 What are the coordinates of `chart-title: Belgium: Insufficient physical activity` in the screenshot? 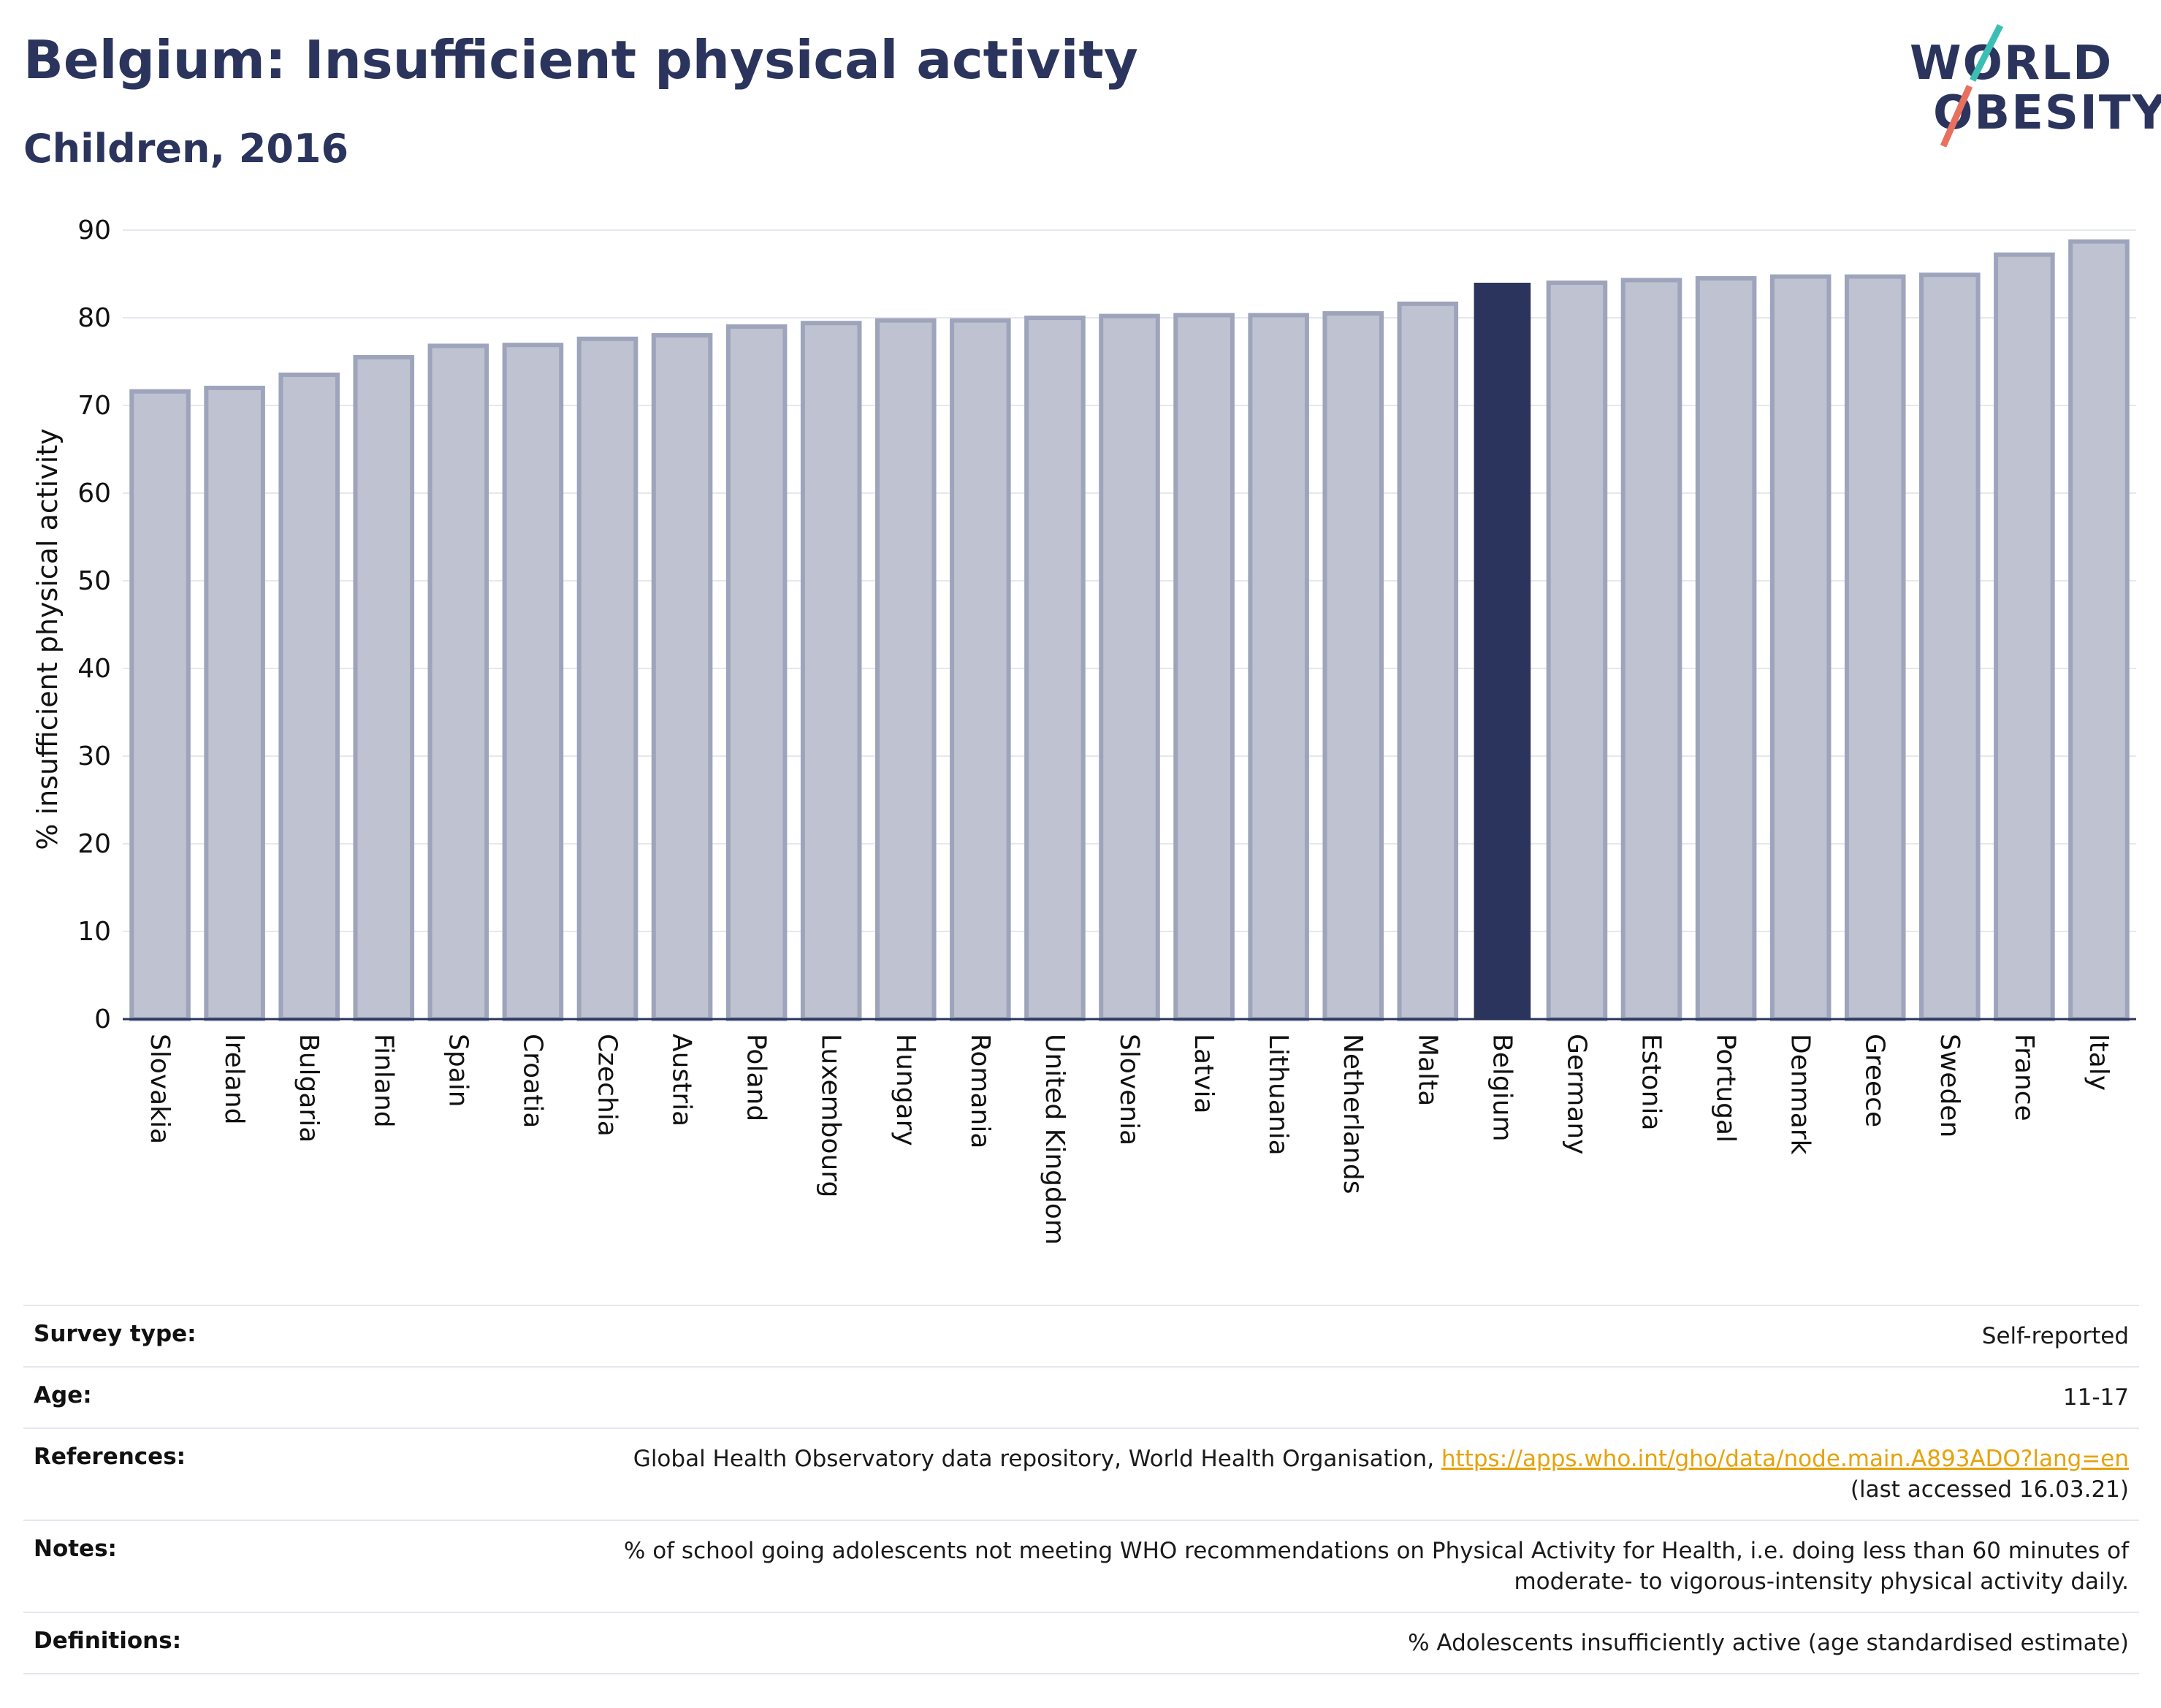 It's located at (580, 60).